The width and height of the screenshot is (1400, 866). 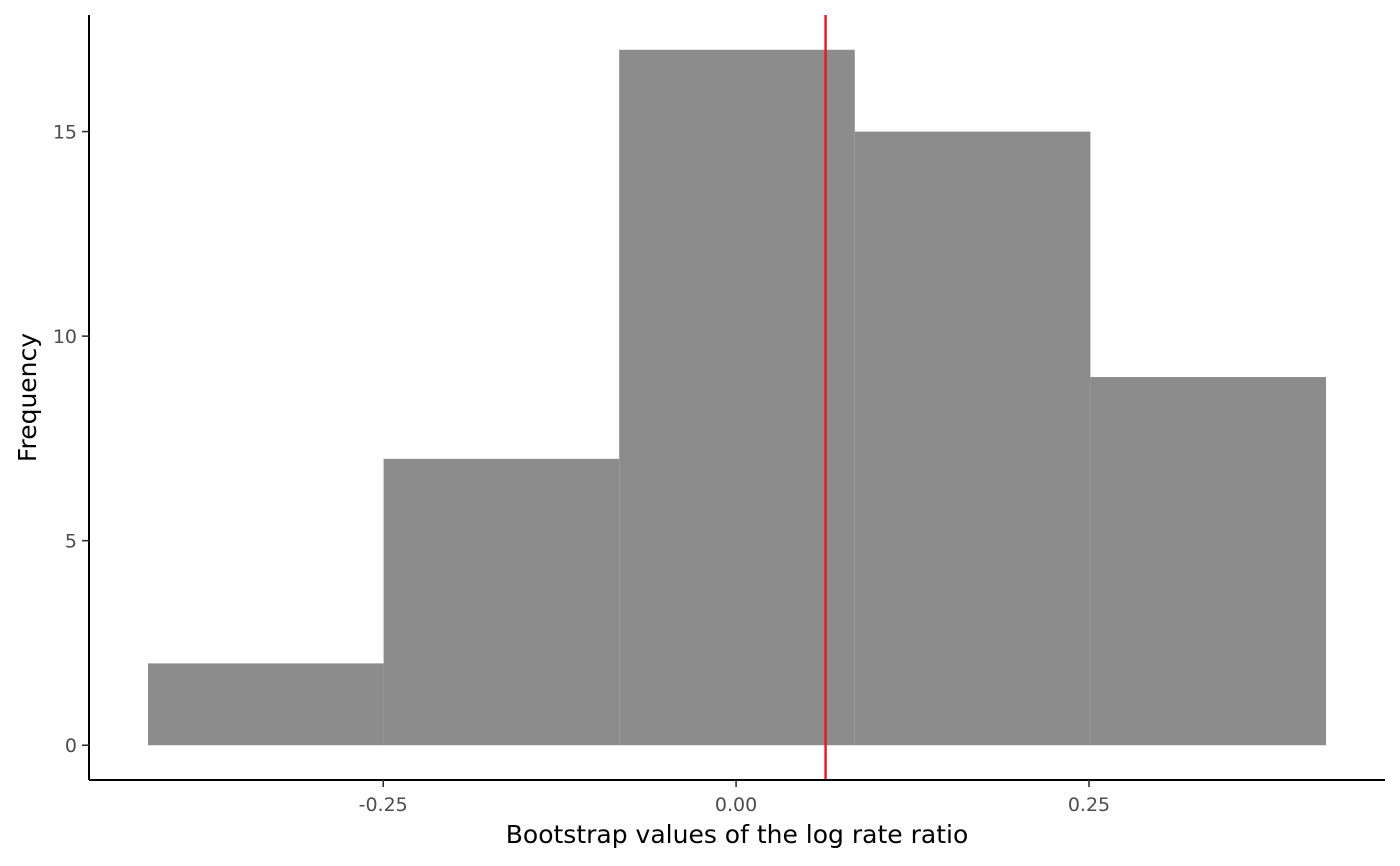 What do you see at coordinates (736, 805) in the screenshot?
I see `x-tick-label: 0.00` at bounding box center [736, 805].